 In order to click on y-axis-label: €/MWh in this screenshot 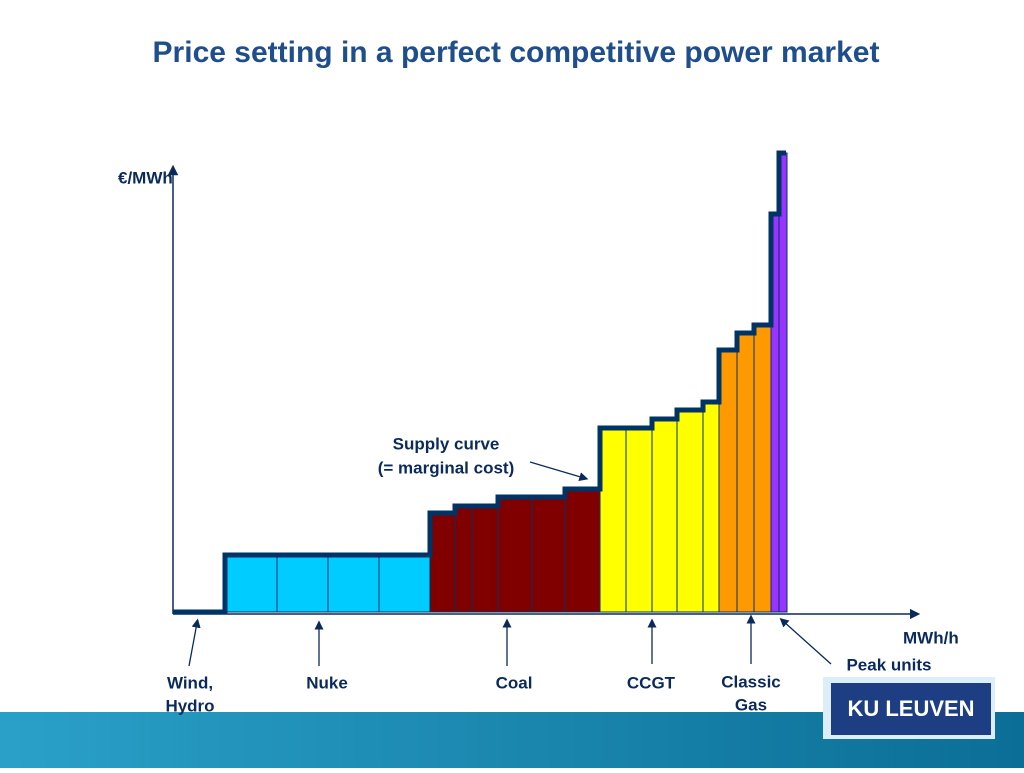, I will do `click(145, 177)`.